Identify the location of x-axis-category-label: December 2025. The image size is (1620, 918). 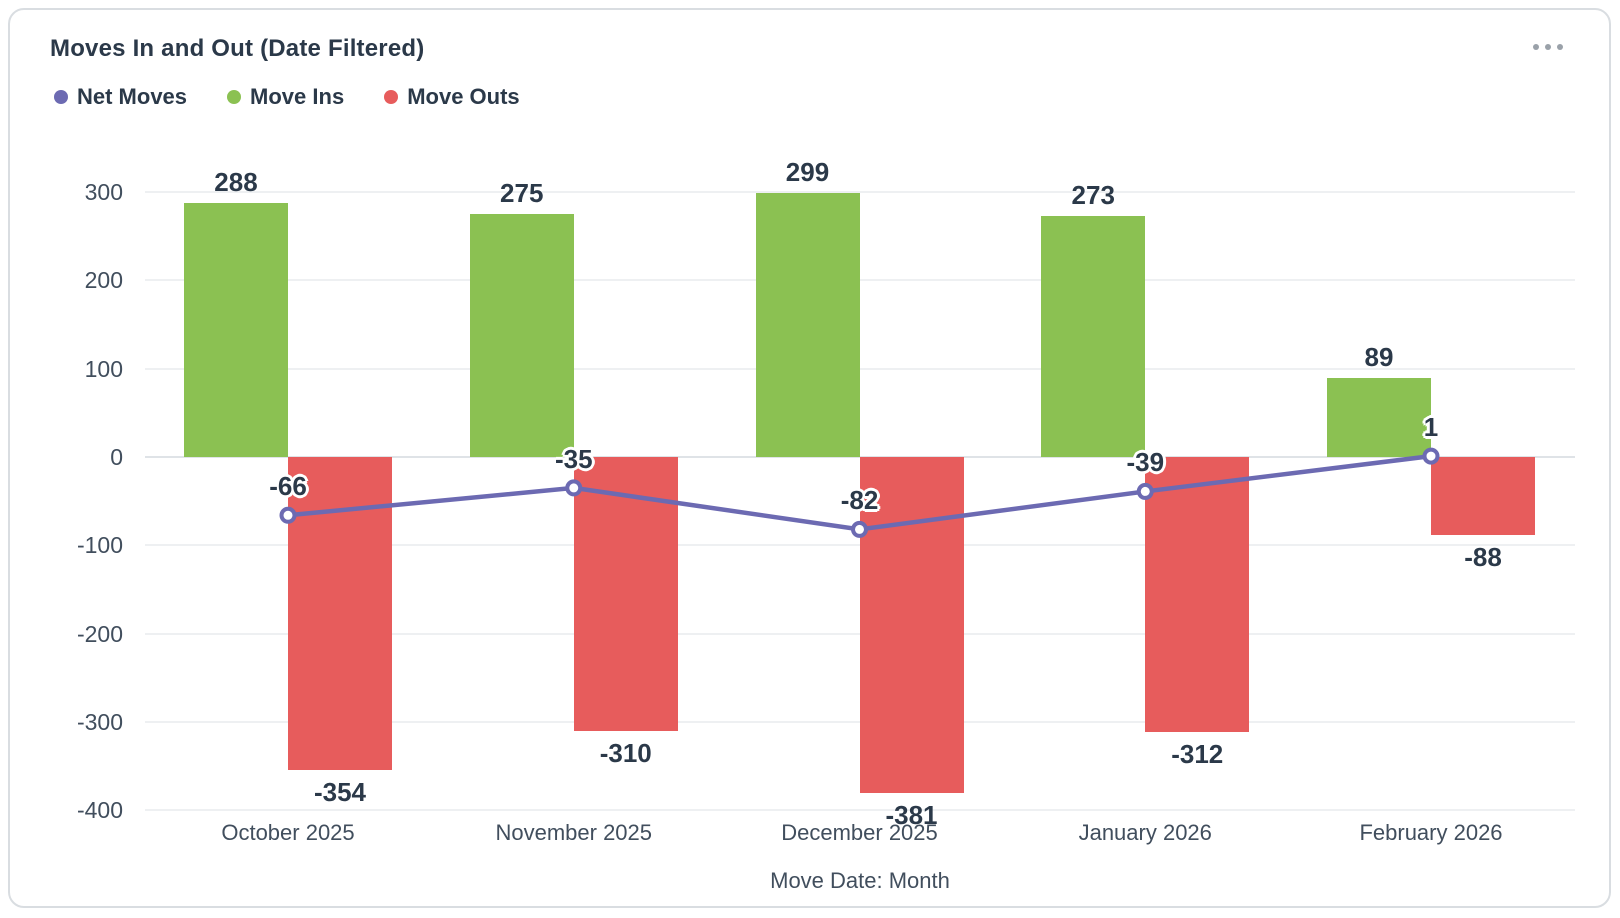
(859, 832).